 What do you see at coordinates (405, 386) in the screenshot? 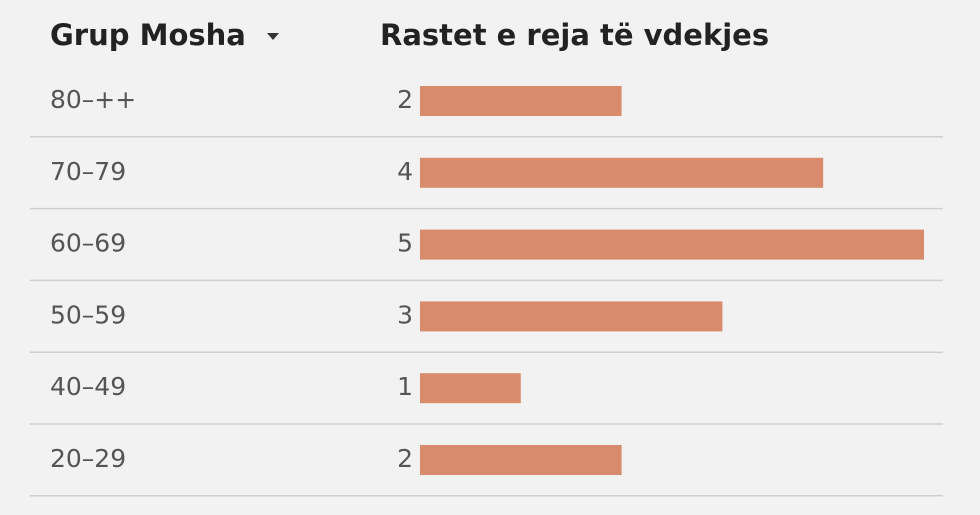
I see `death-count: 1` at bounding box center [405, 386].